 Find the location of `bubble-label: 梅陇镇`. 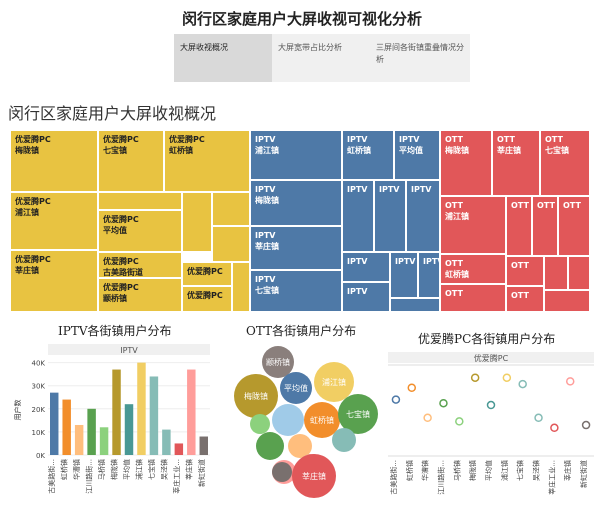

bubble-label: 梅陇镇 is located at coordinates (256, 396).